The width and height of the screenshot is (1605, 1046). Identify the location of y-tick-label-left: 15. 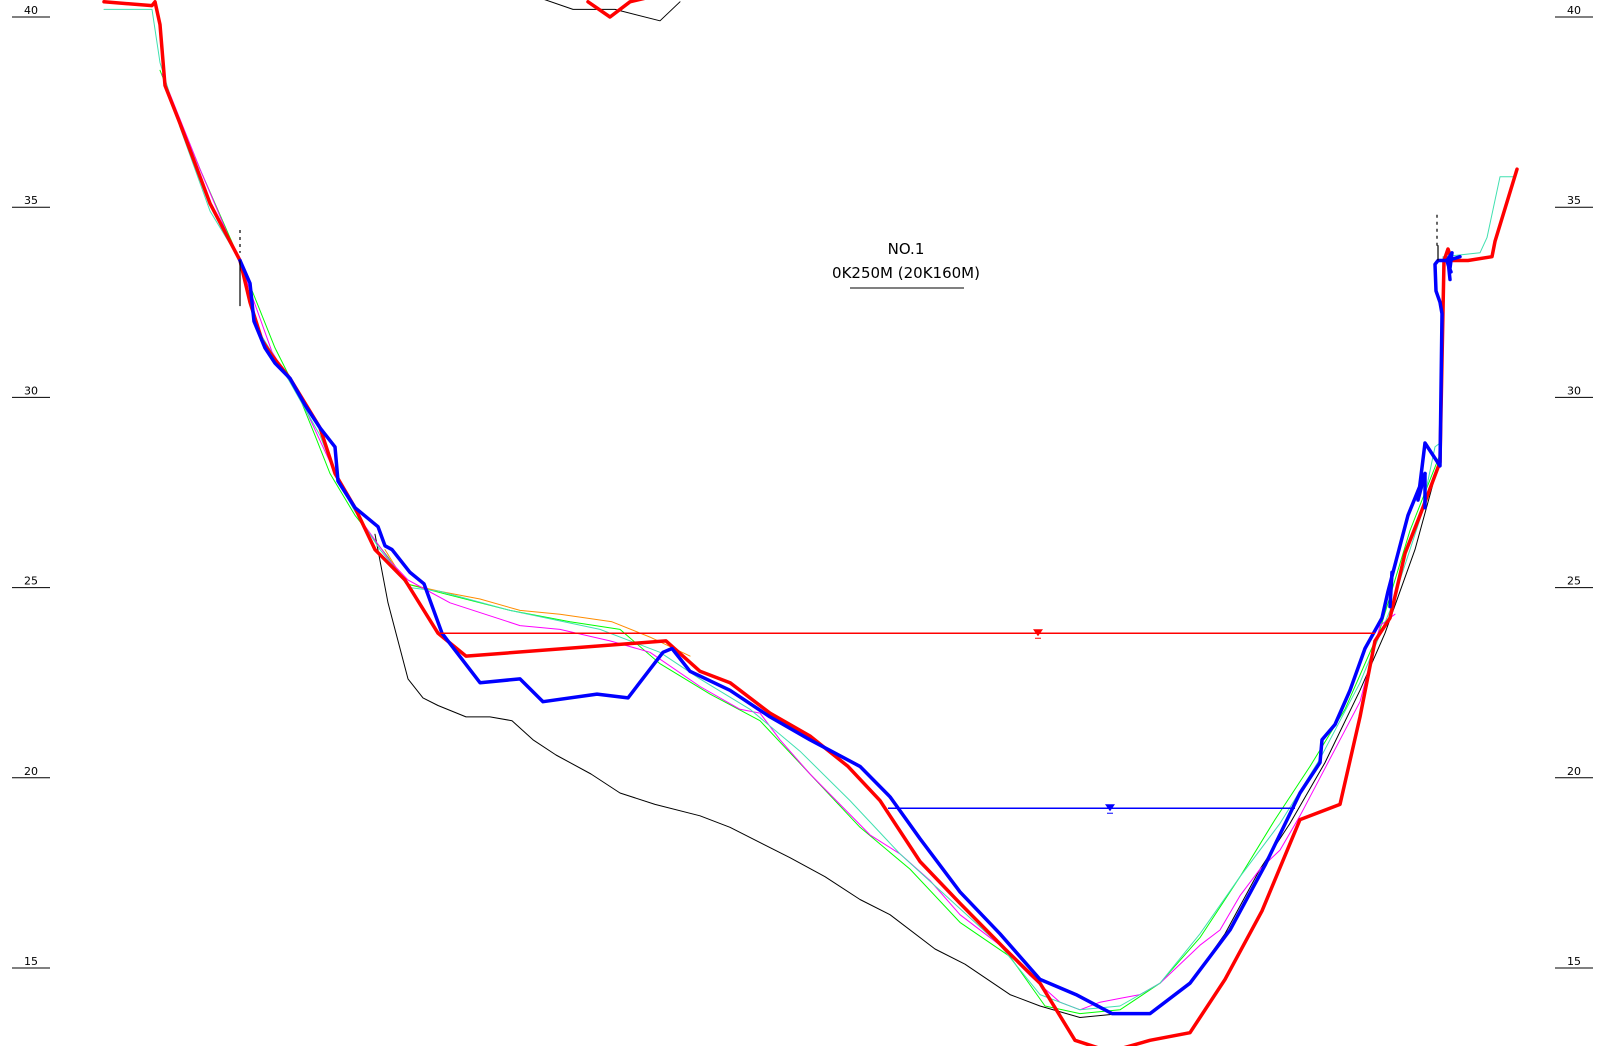
(31, 961).